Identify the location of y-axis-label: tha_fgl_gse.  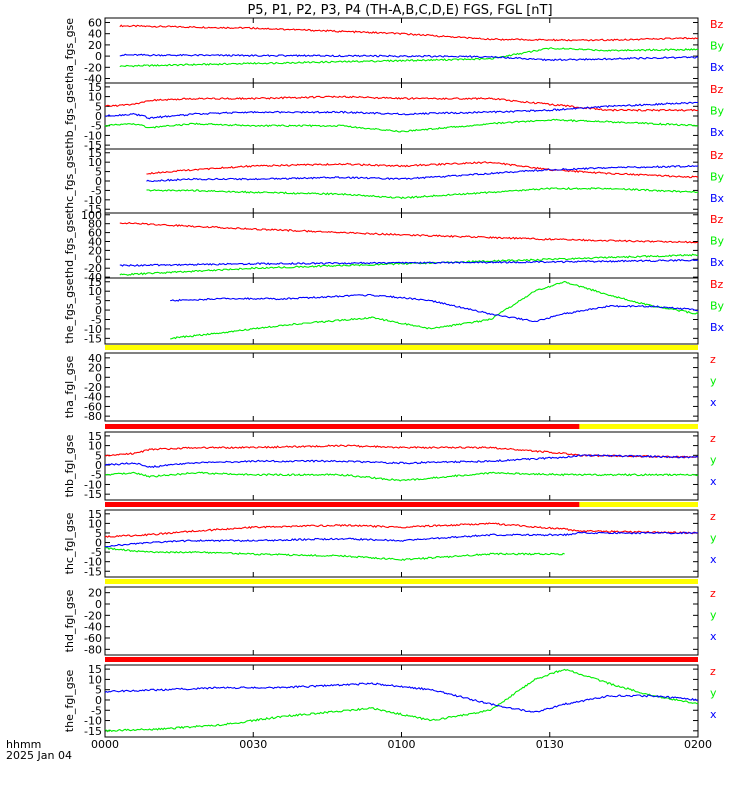
(69, 387).